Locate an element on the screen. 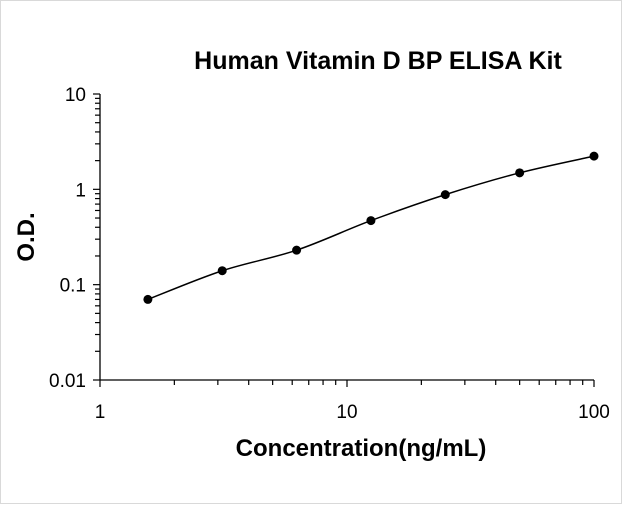 The height and width of the screenshot is (505, 622). y-tick-label: 0.1 is located at coordinates (73, 286).